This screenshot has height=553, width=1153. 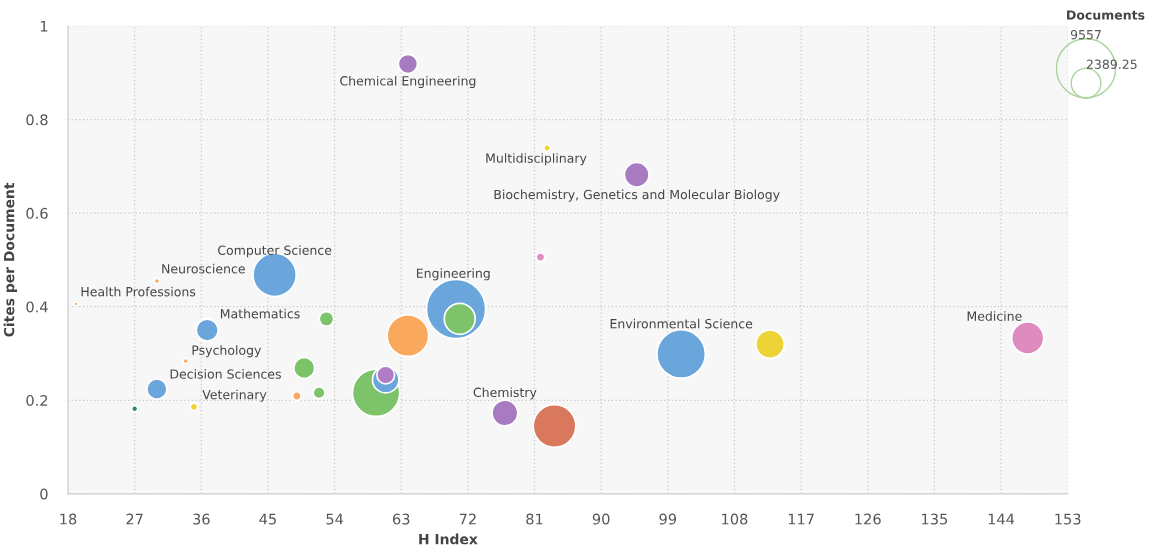 What do you see at coordinates (201, 519) in the screenshot?
I see `x-tick-label: 36` at bounding box center [201, 519].